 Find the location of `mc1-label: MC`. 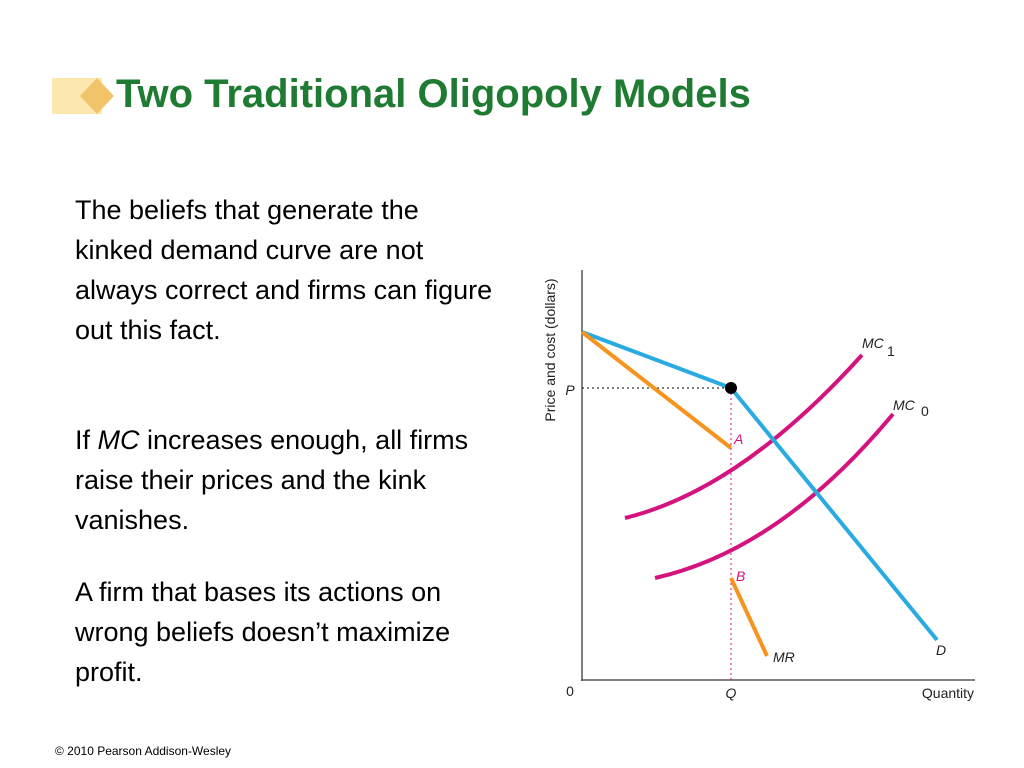

mc1-label: MC is located at coordinates (873, 343).